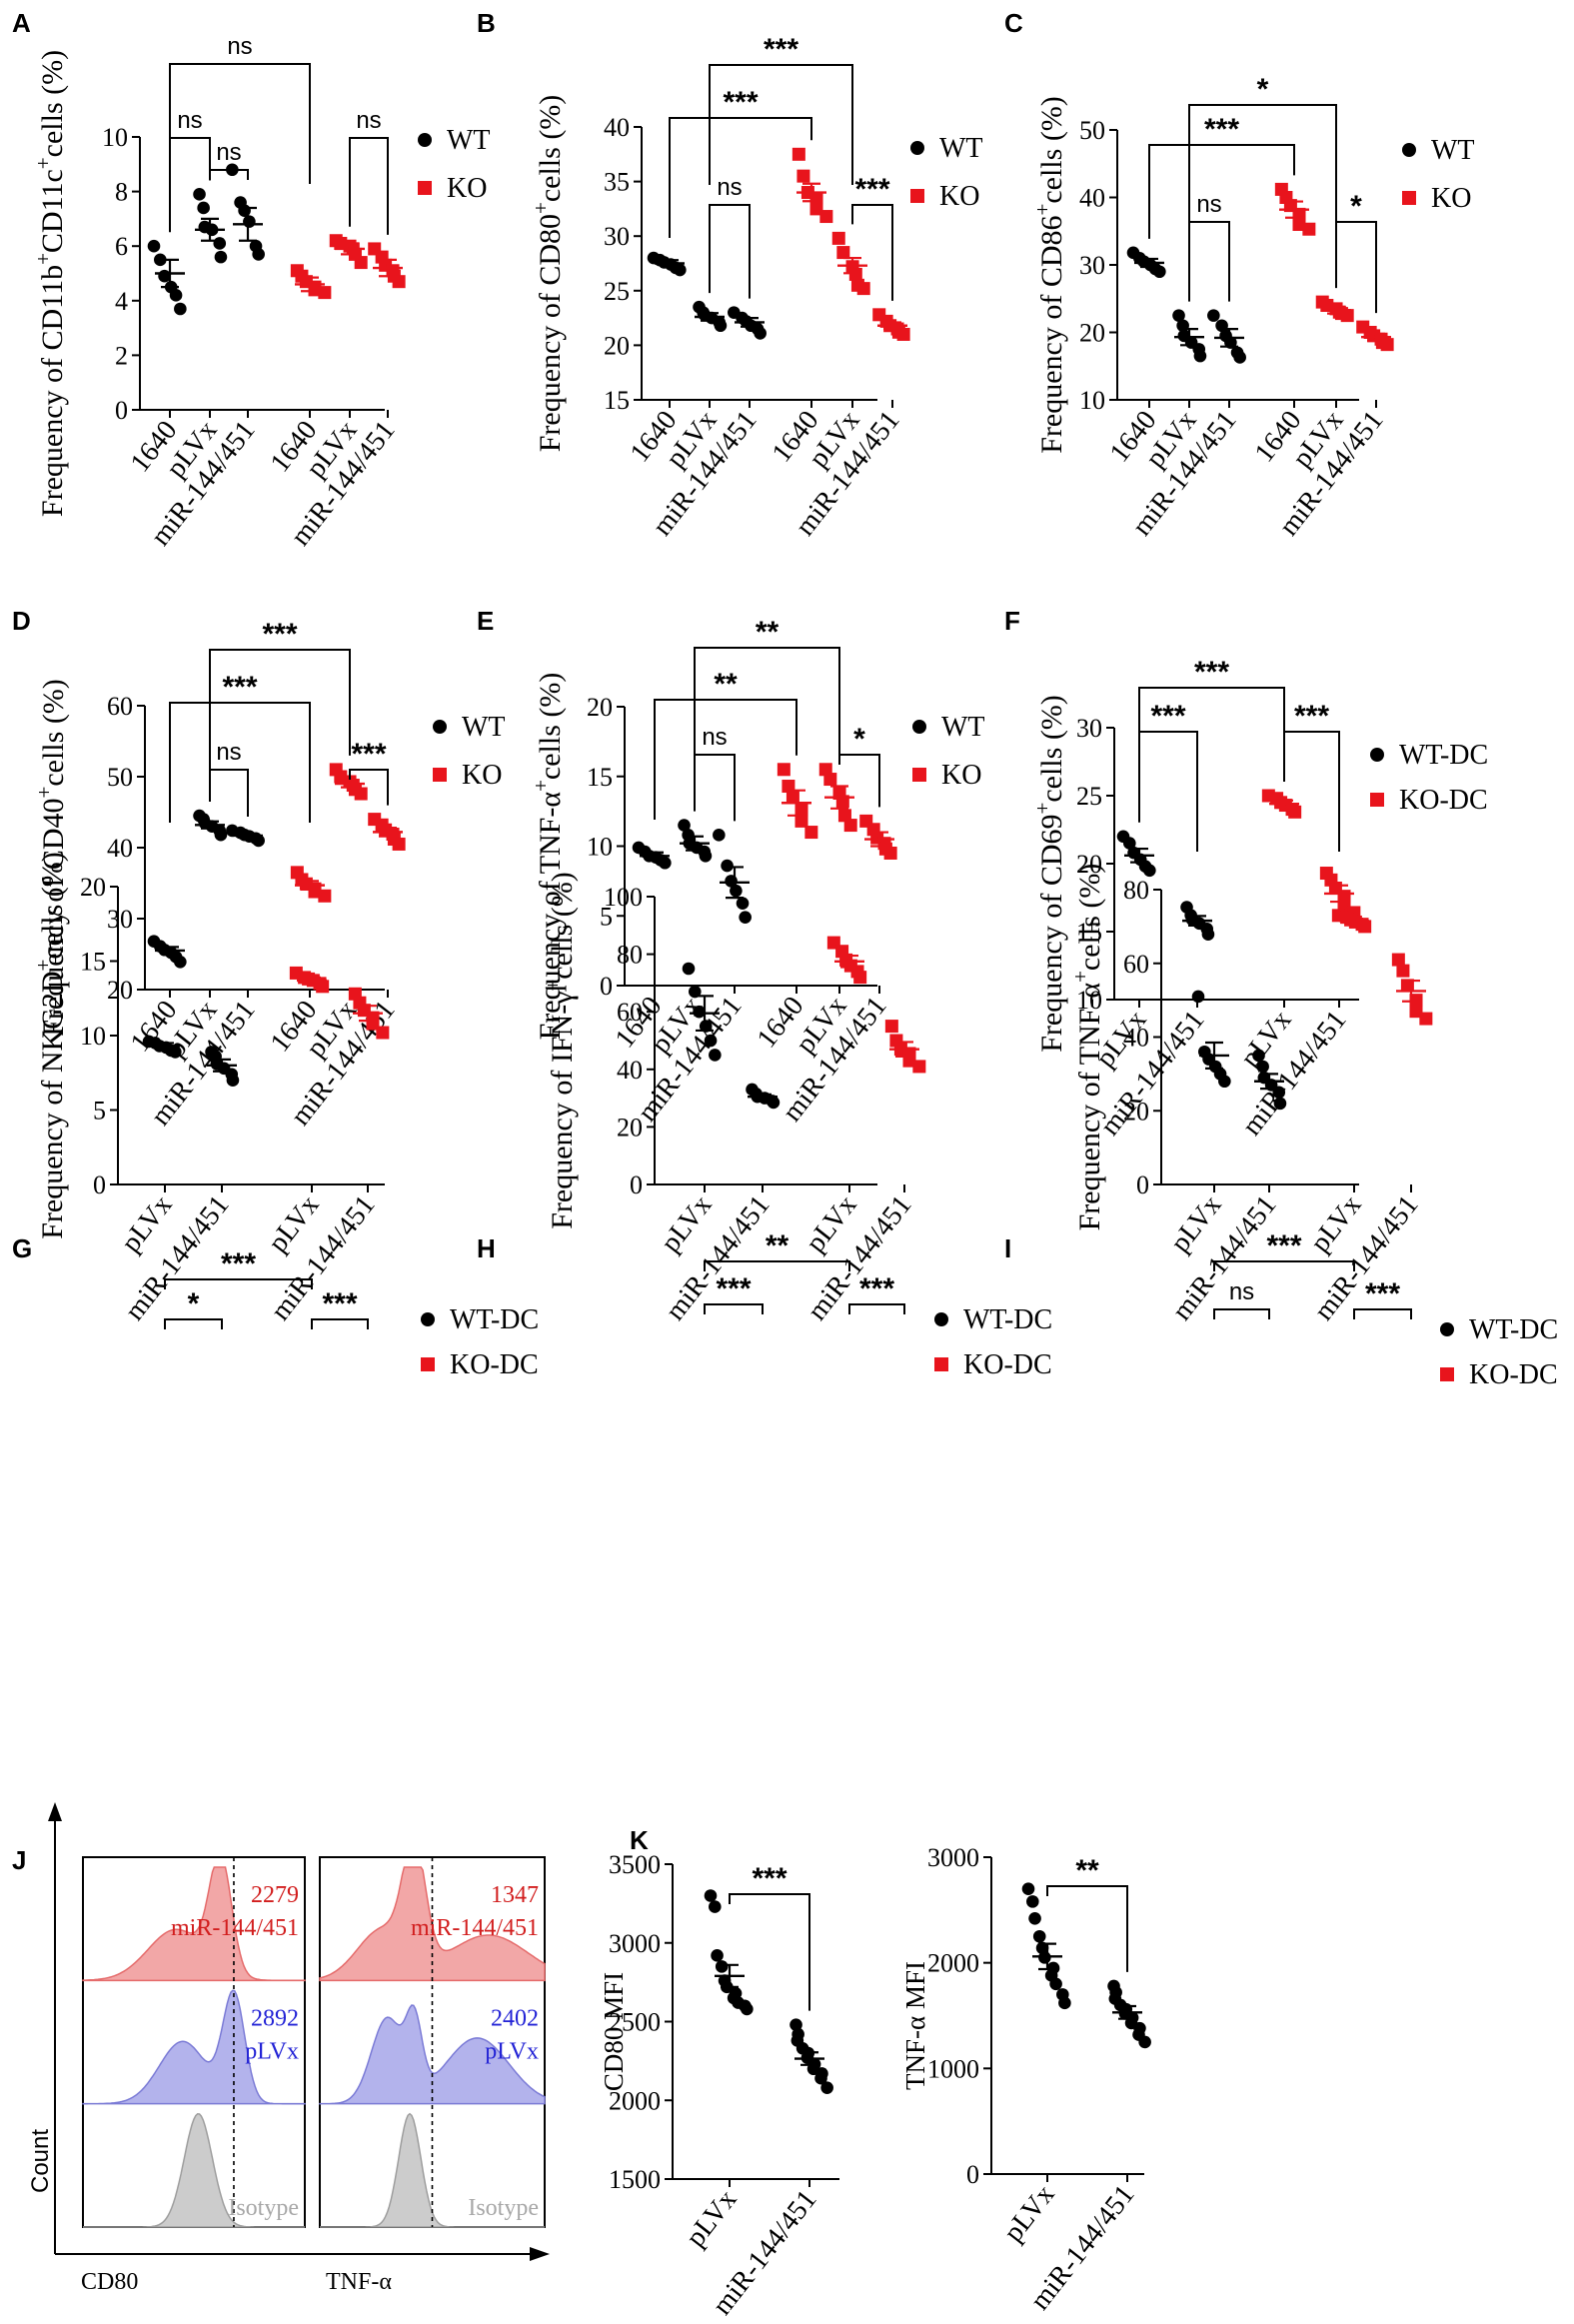  What do you see at coordinates (617, 182) in the screenshot?
I see `y-tick-label: 35` at bounding box center [617, 182].